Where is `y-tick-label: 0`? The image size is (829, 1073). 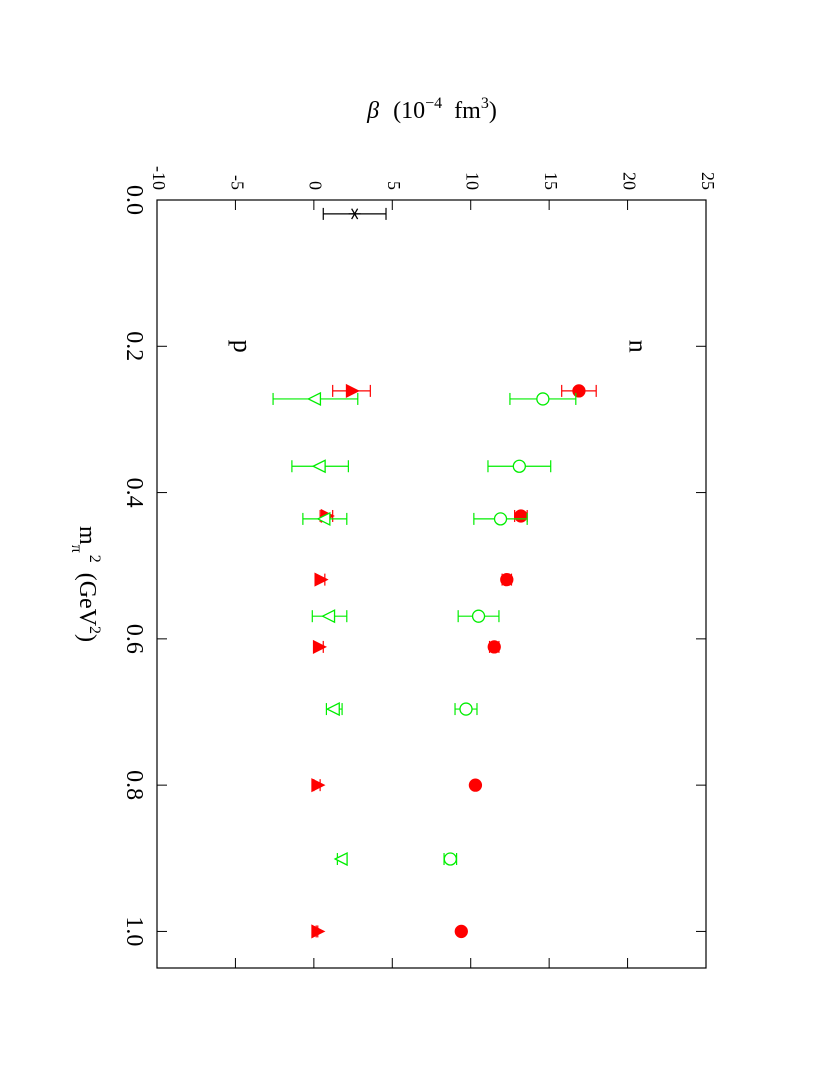 y-tick-label: 0 is located at coordinates (316, 185).